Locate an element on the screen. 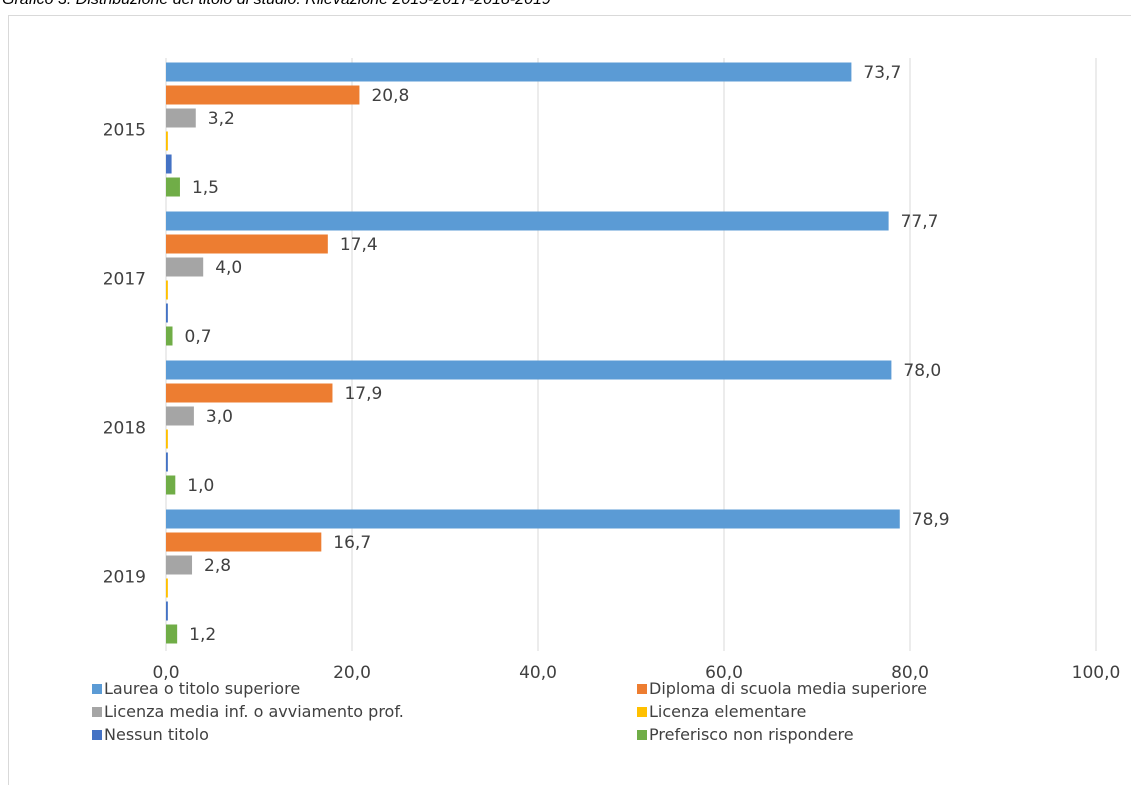  data-label: 78,0 is located at coordinates (922, 371).